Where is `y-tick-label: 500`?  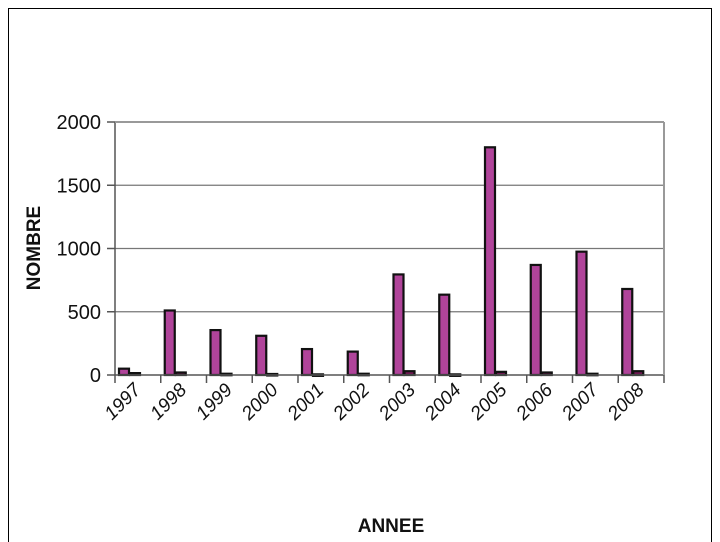 y-tick-label: 500 is located at coordinates (84, 313).